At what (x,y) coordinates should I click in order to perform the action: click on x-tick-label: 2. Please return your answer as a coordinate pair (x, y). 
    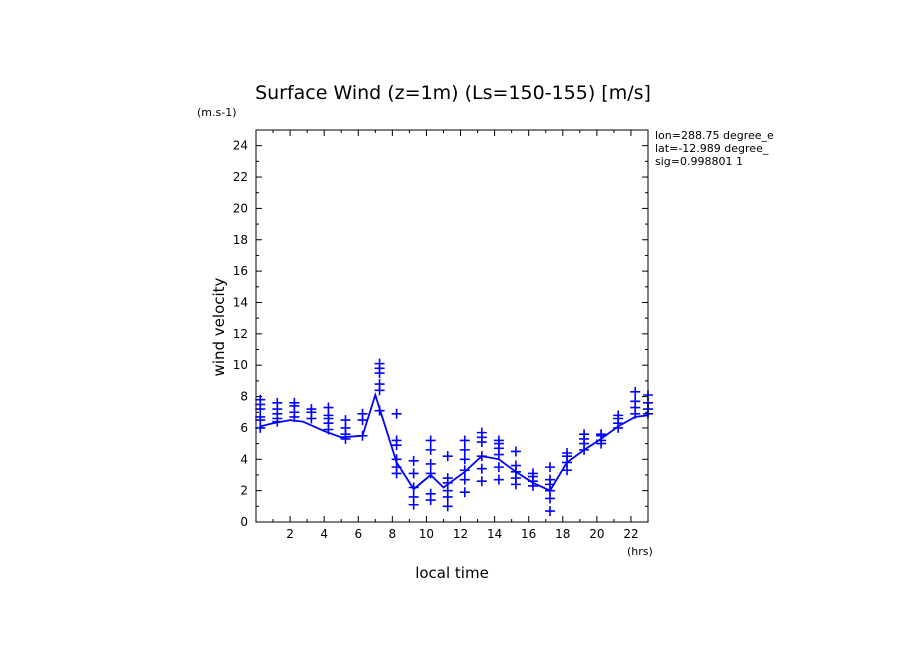
    Looking at the image, I should click on (290, 534).